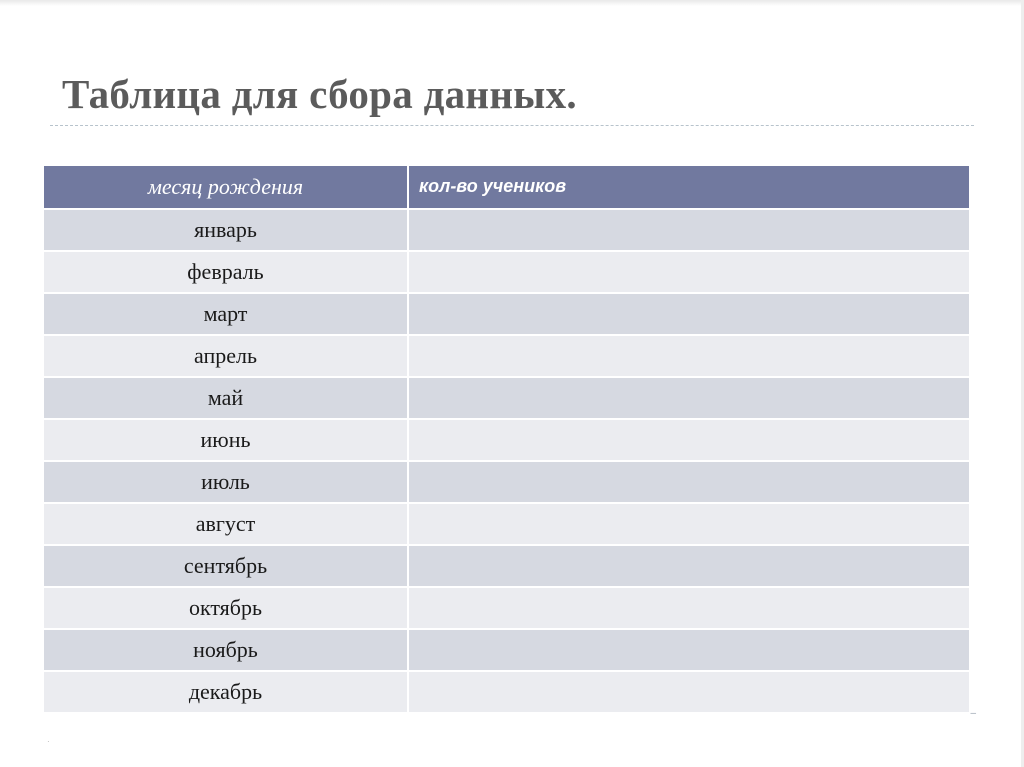 This screenshot has width=1024, height=767. What do you see at coordinates (225, 272) in the screenshot?
I see `month-cell: февраль` at bounding box center [225, 272].